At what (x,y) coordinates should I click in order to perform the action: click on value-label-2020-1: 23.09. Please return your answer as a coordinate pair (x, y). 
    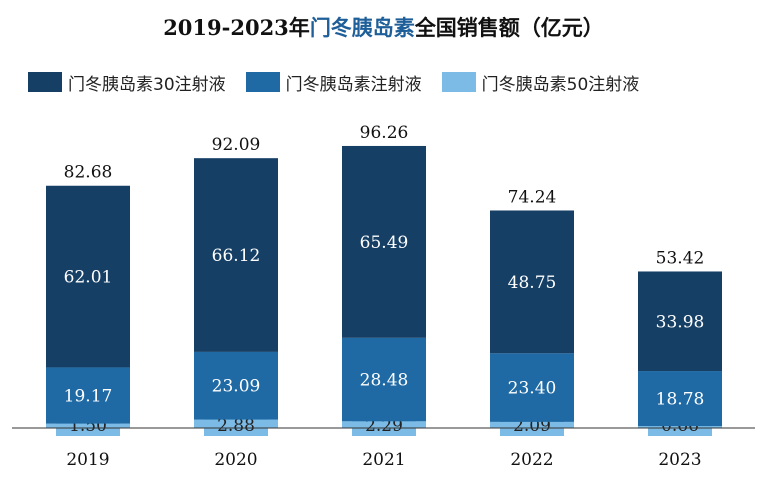
    Looking at the image, I should click on (236, 387).